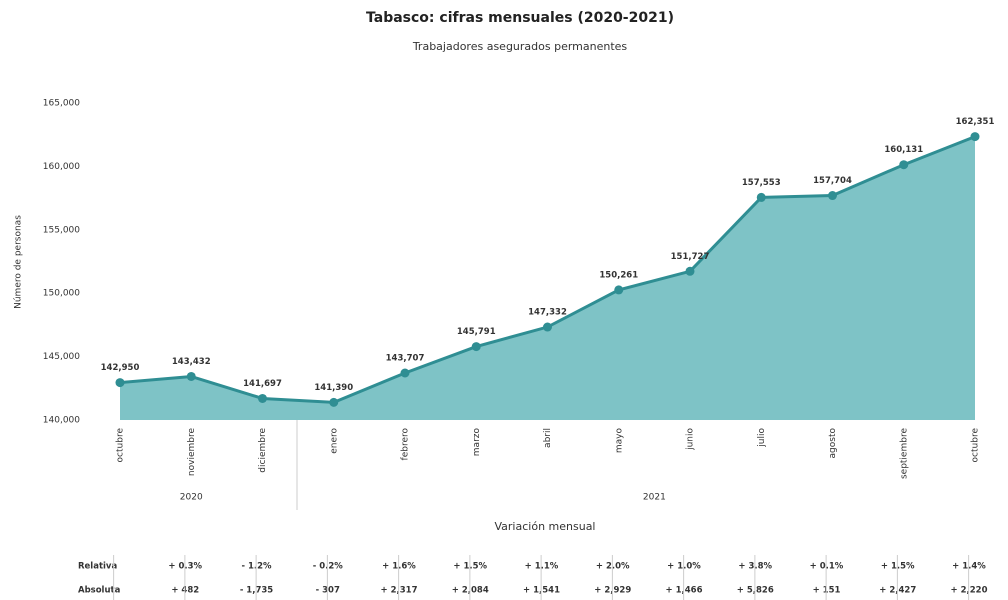 This screenshot has width=1008, height=600. What do you see at coordinates (827, 567) in the screenshot?
I see `table-cell: + 0.1%` at bounding box center [827, 567].